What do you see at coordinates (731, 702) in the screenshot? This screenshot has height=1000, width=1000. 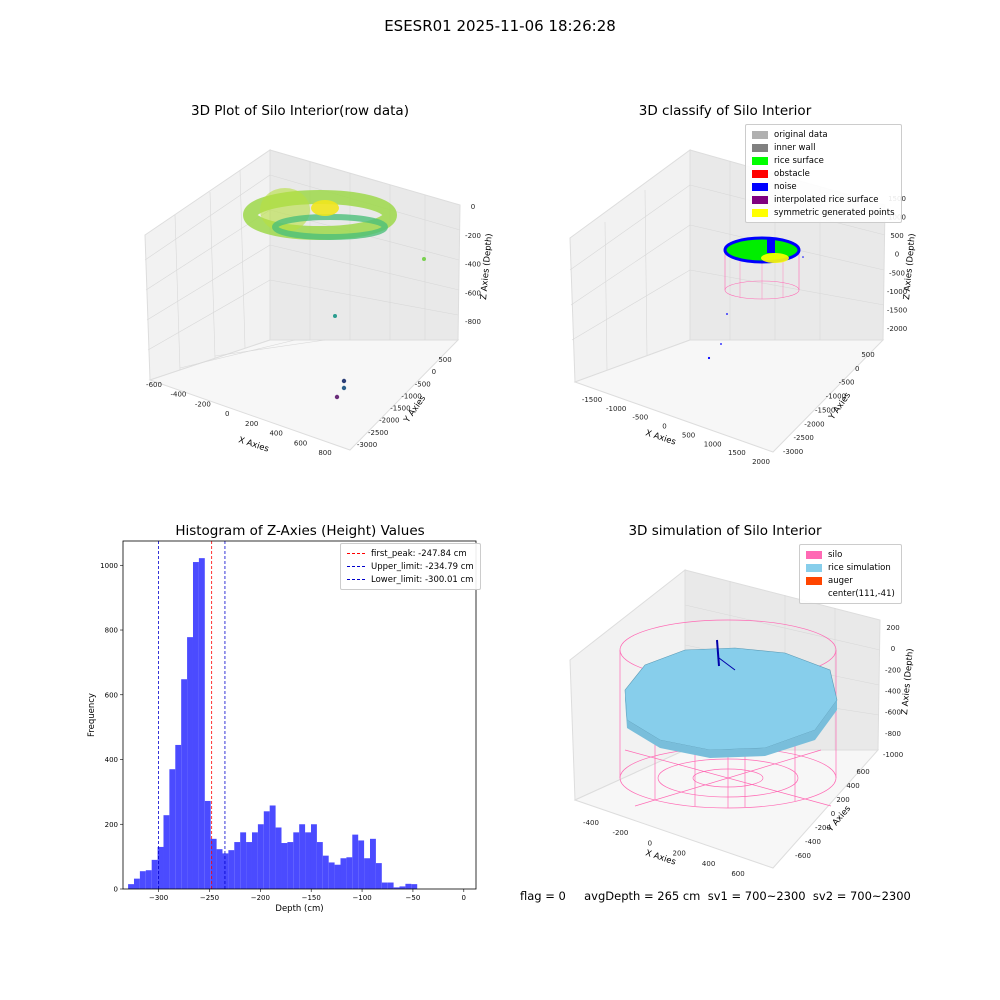 I see `rice-simulation-surface` at bounding box center [731, 702].